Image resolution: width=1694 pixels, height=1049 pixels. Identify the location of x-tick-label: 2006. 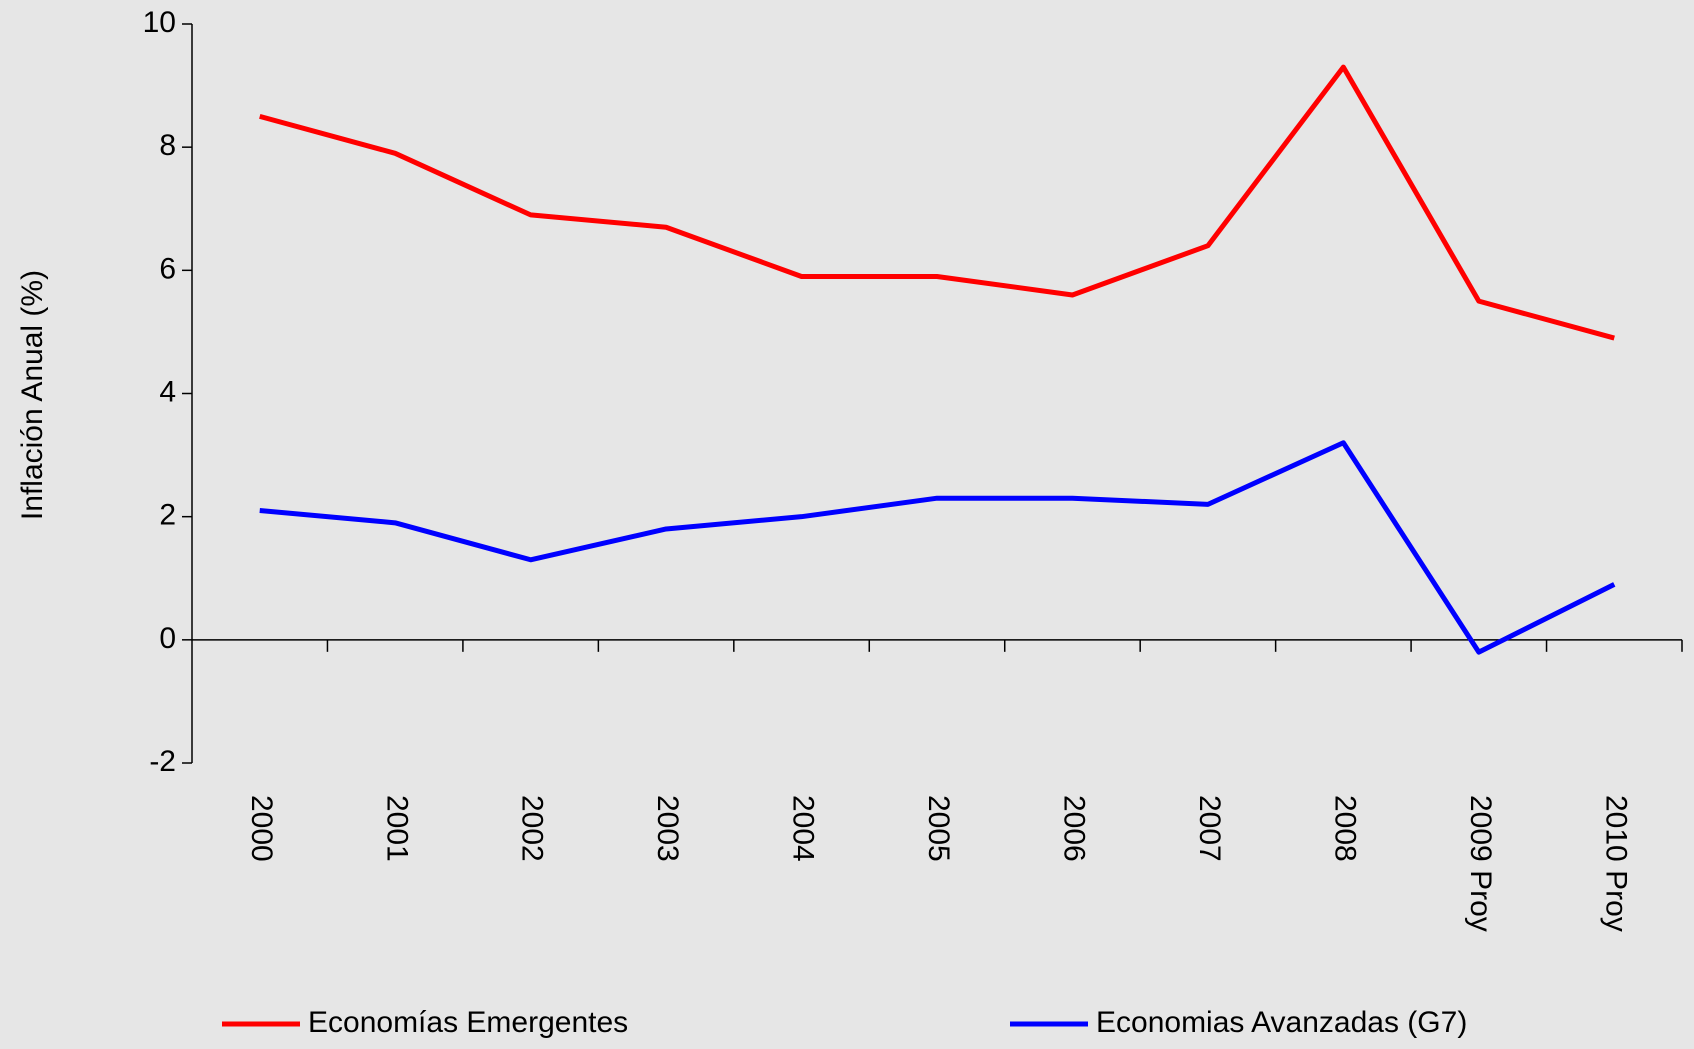
(1074, 828).